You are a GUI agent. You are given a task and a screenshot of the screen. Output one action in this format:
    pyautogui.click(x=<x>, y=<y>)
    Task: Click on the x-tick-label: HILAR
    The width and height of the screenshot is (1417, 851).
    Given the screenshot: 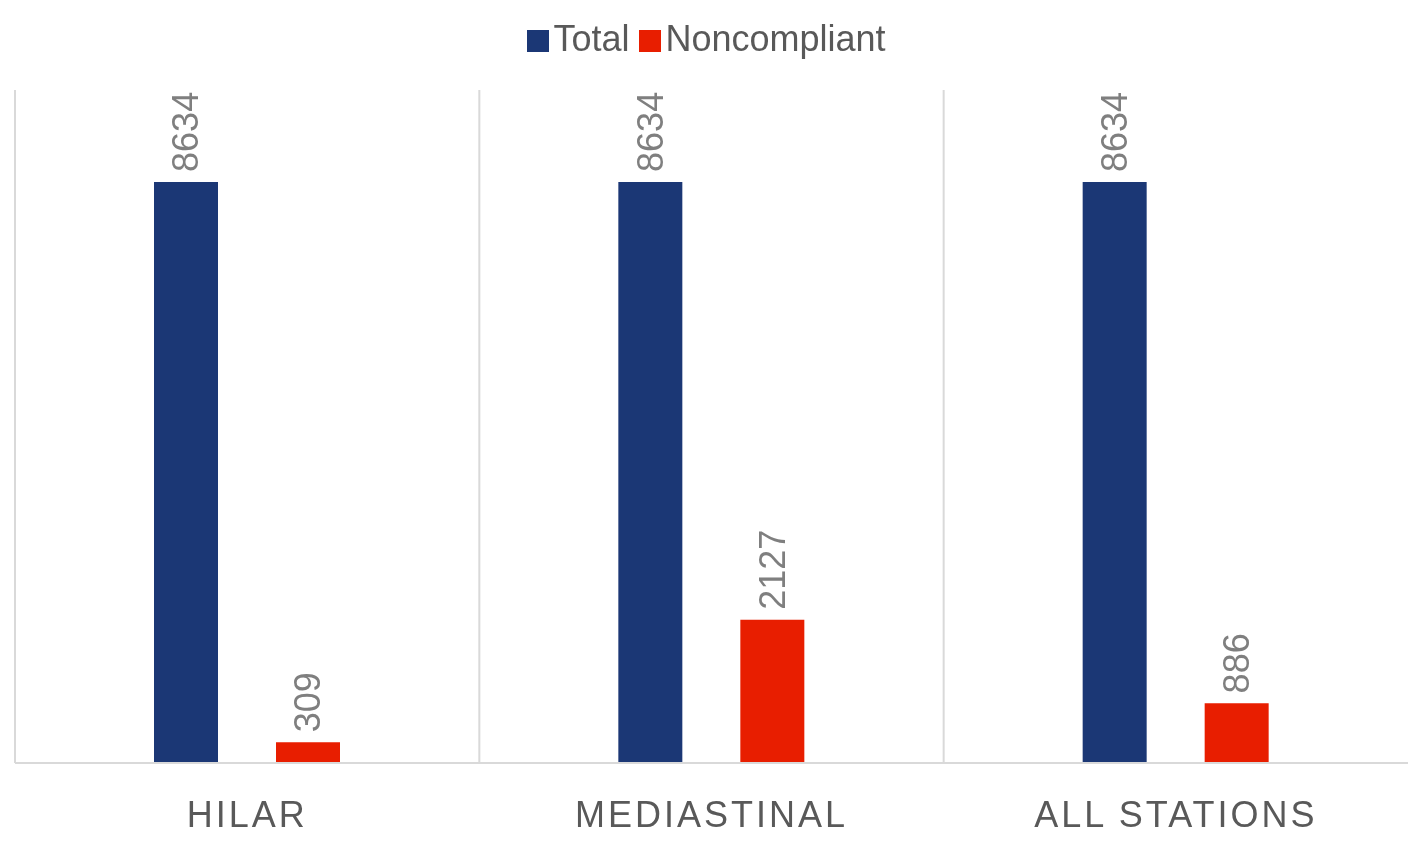 What is the action you would take?
    pyautogui.click(x=247, y=814)
    